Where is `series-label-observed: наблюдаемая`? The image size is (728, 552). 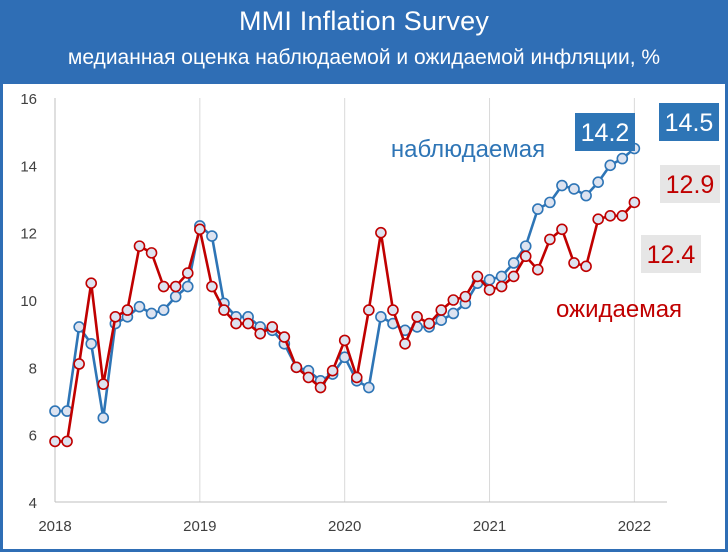 series-label-observed: наблюдаемая is located at coordinates (468, 149).